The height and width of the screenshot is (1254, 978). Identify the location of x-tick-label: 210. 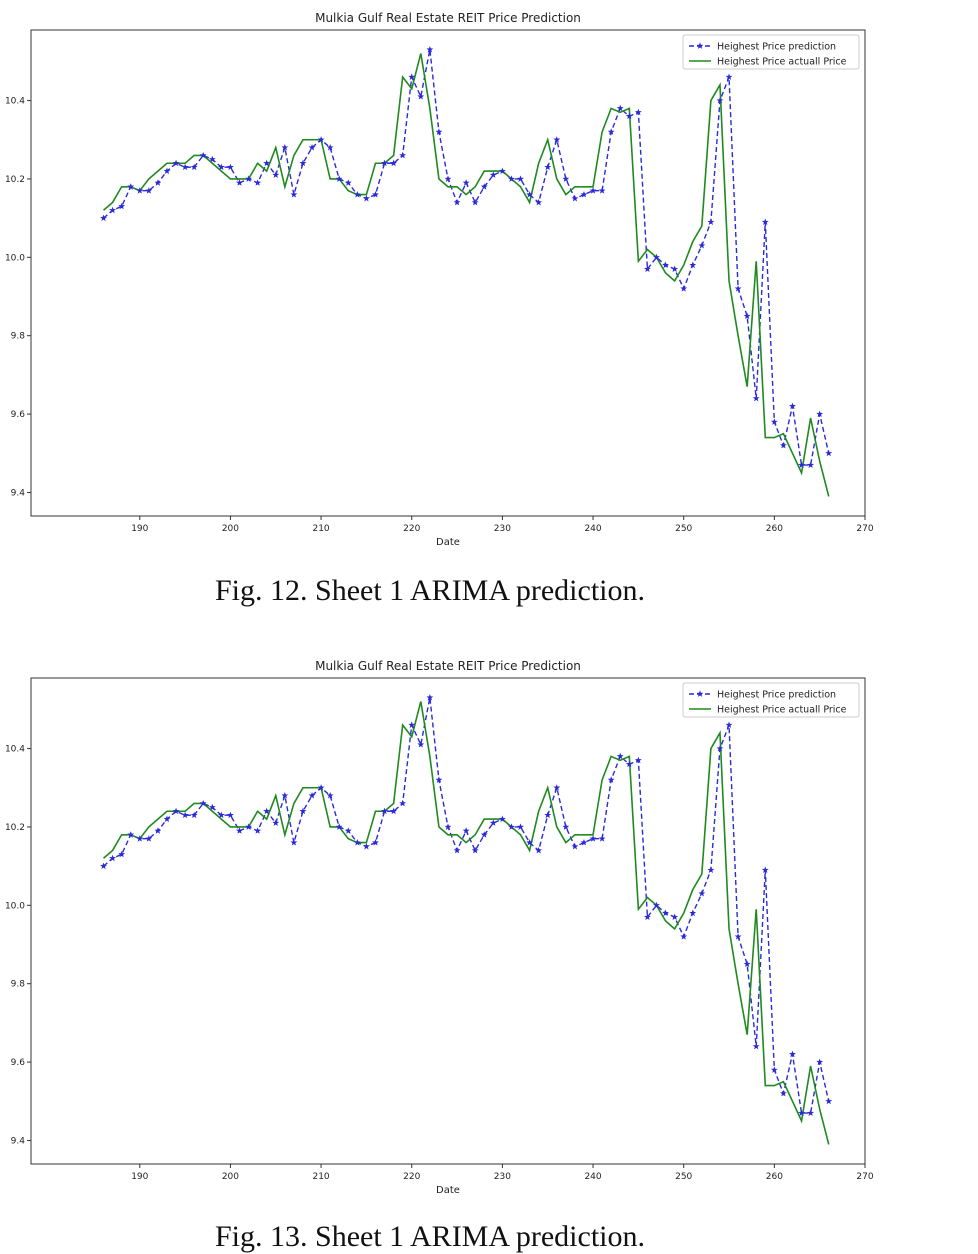
(320, 529).